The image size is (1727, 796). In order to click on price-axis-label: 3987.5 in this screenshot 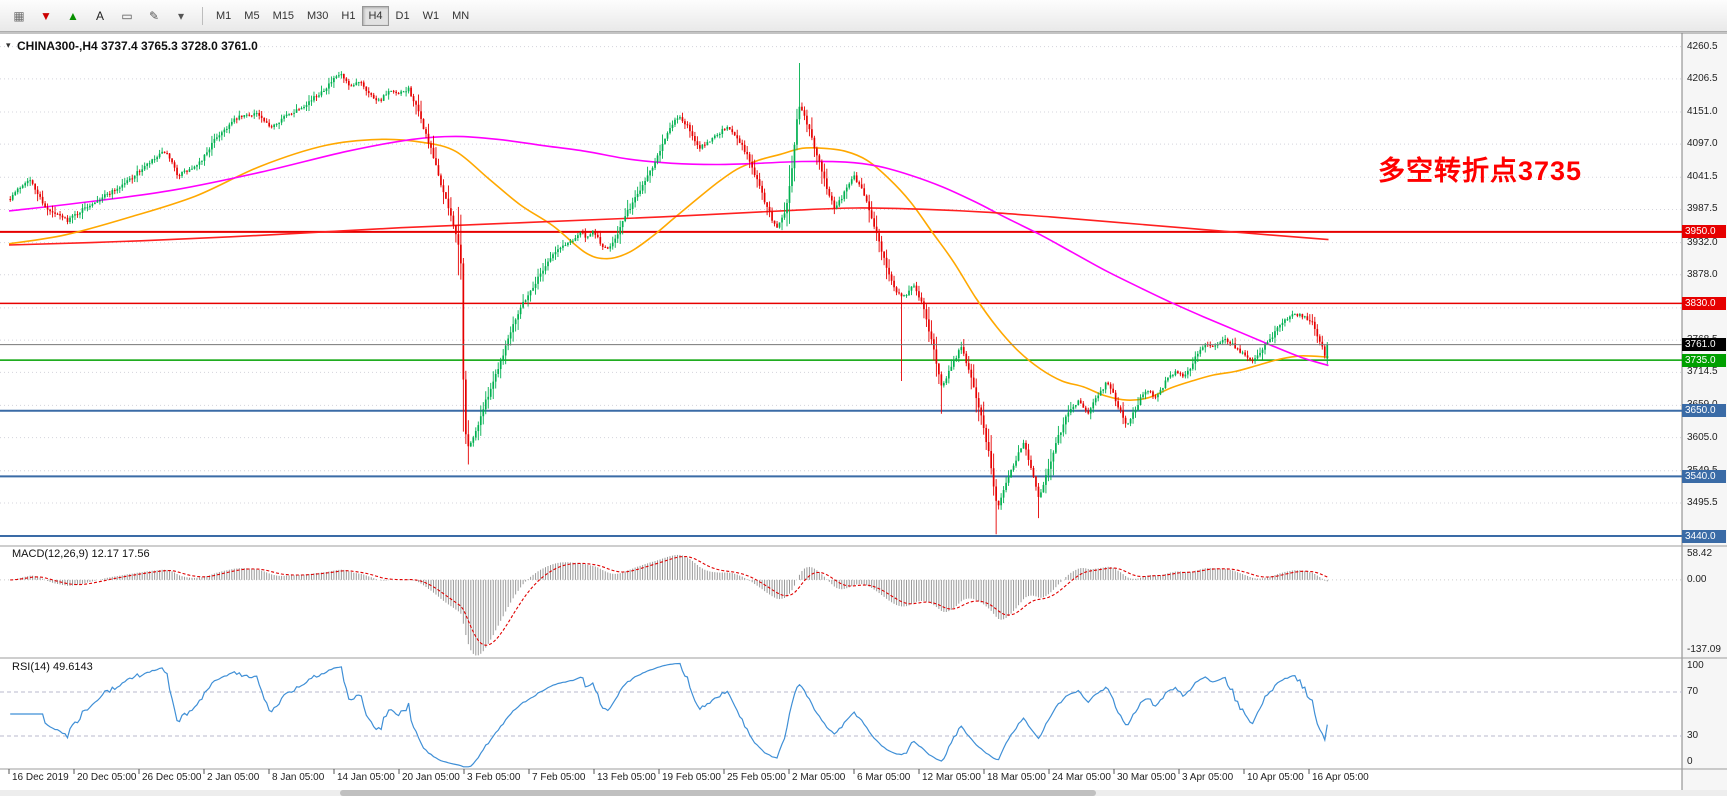, I will do `click(1702, 209)`.